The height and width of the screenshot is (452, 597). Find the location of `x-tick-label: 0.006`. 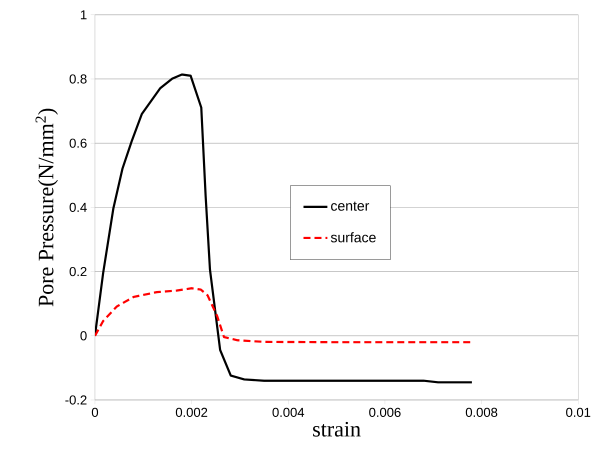

x-tick-label: 0.006 is located at coordinates (385, 412).